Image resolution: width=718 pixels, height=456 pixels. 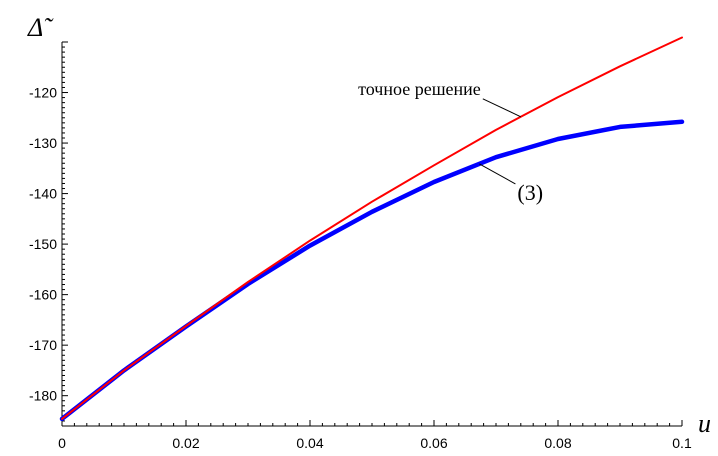 What do you see at coordinates (450, 142) in the screenshot?
I see `annotations: точное решение (3)` at bounding box center [450, 142].